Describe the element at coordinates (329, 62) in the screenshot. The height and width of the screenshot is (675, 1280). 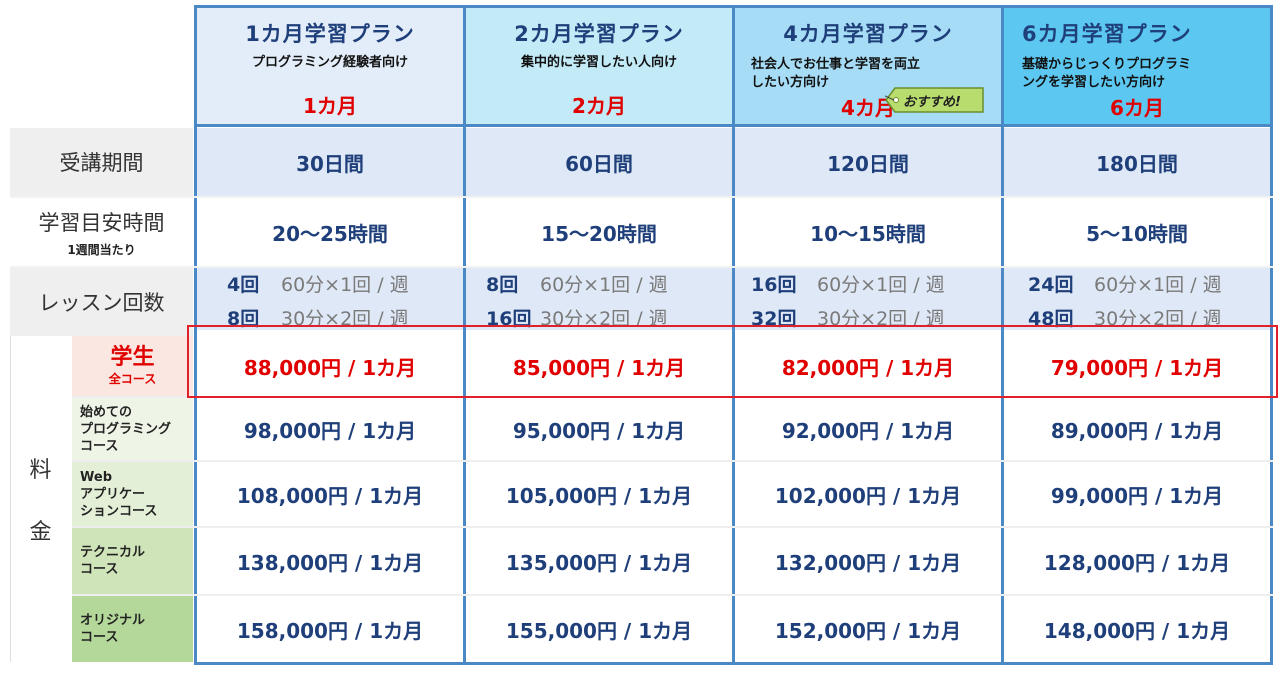
I see `plan-description: プログラミング経験者向け` at that location.